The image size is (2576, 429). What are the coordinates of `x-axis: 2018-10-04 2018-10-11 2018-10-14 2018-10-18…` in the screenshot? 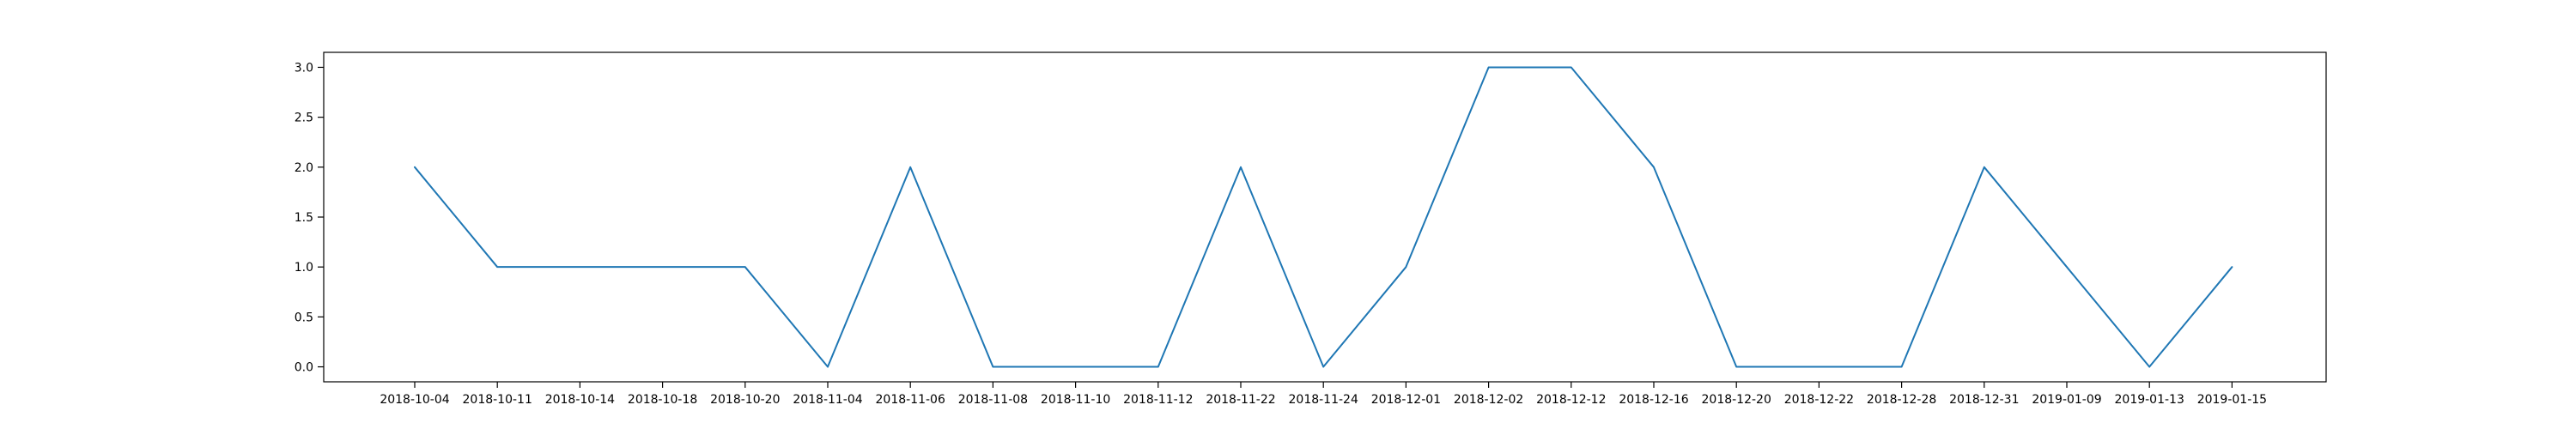 It's located at (1323, 394).